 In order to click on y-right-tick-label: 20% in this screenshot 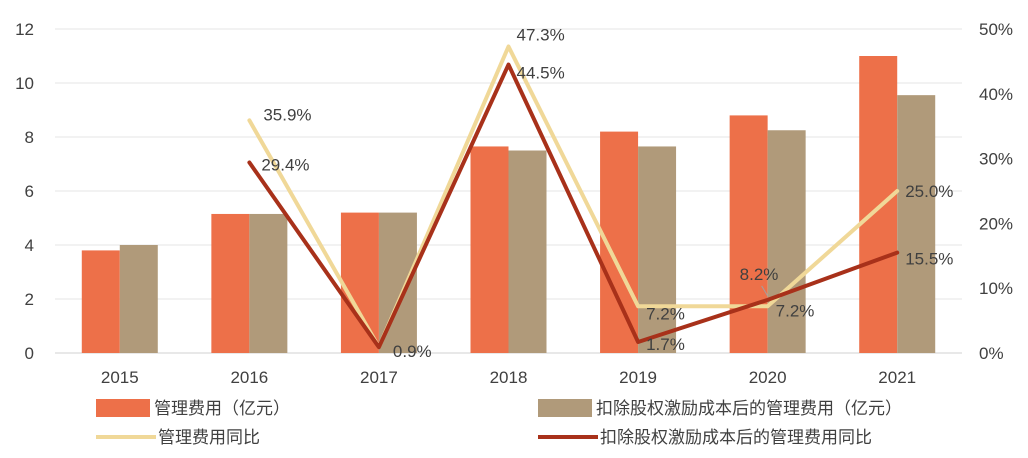, I will do `click(996, 223)`.